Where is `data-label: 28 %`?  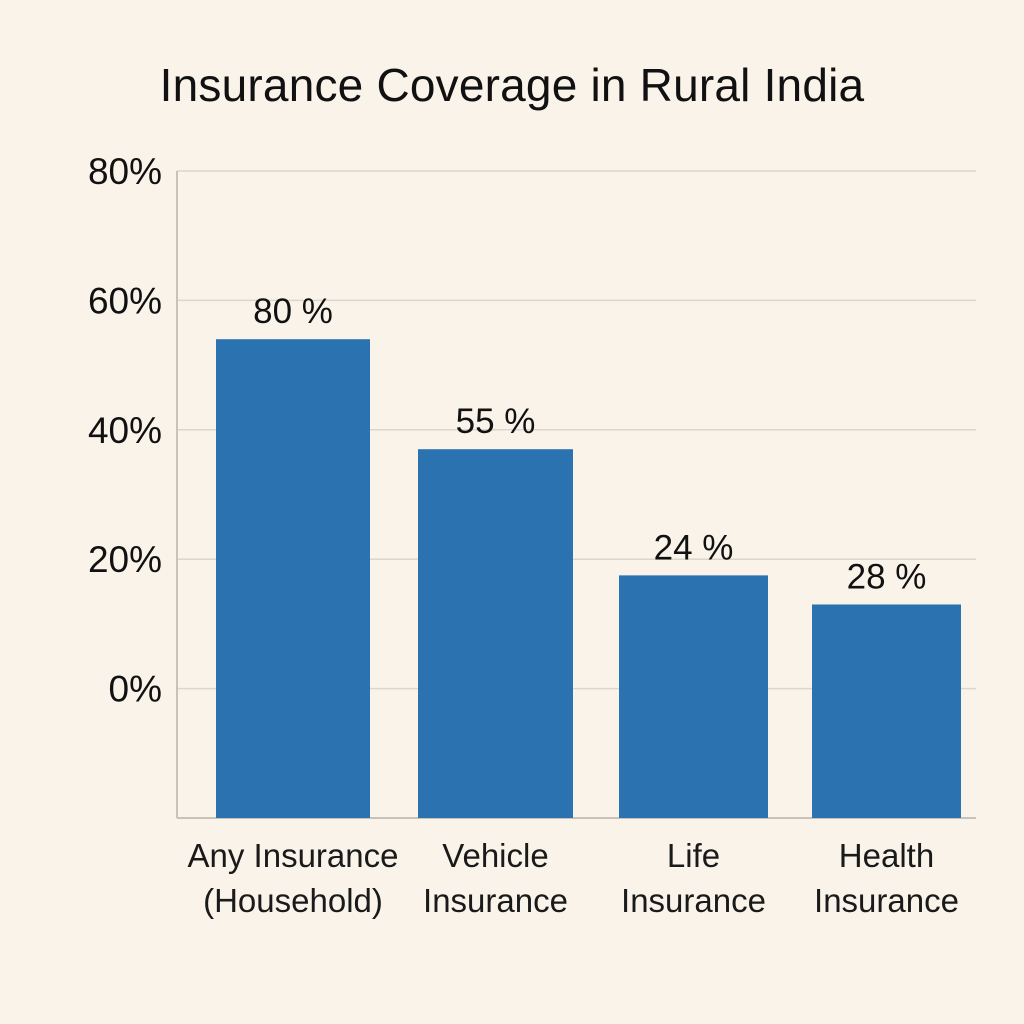
data-label: 28 % is located at coordinates (887, 576).